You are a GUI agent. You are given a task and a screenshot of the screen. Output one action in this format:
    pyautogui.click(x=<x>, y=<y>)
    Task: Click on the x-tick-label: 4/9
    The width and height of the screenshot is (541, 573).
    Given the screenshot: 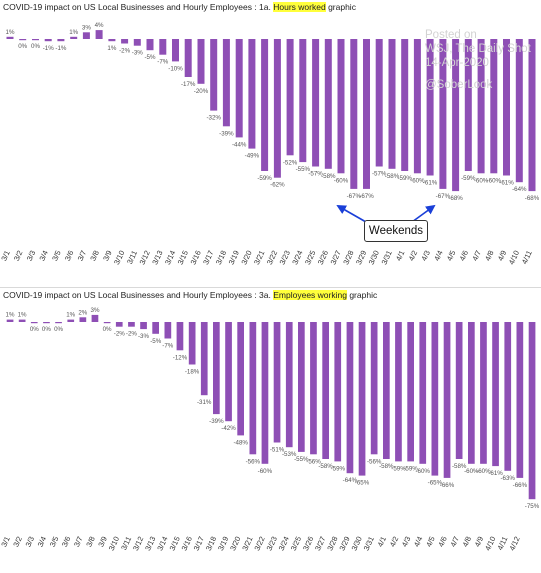 What is the action you would take?
    pyautogui.click(x=479, y=541)
    